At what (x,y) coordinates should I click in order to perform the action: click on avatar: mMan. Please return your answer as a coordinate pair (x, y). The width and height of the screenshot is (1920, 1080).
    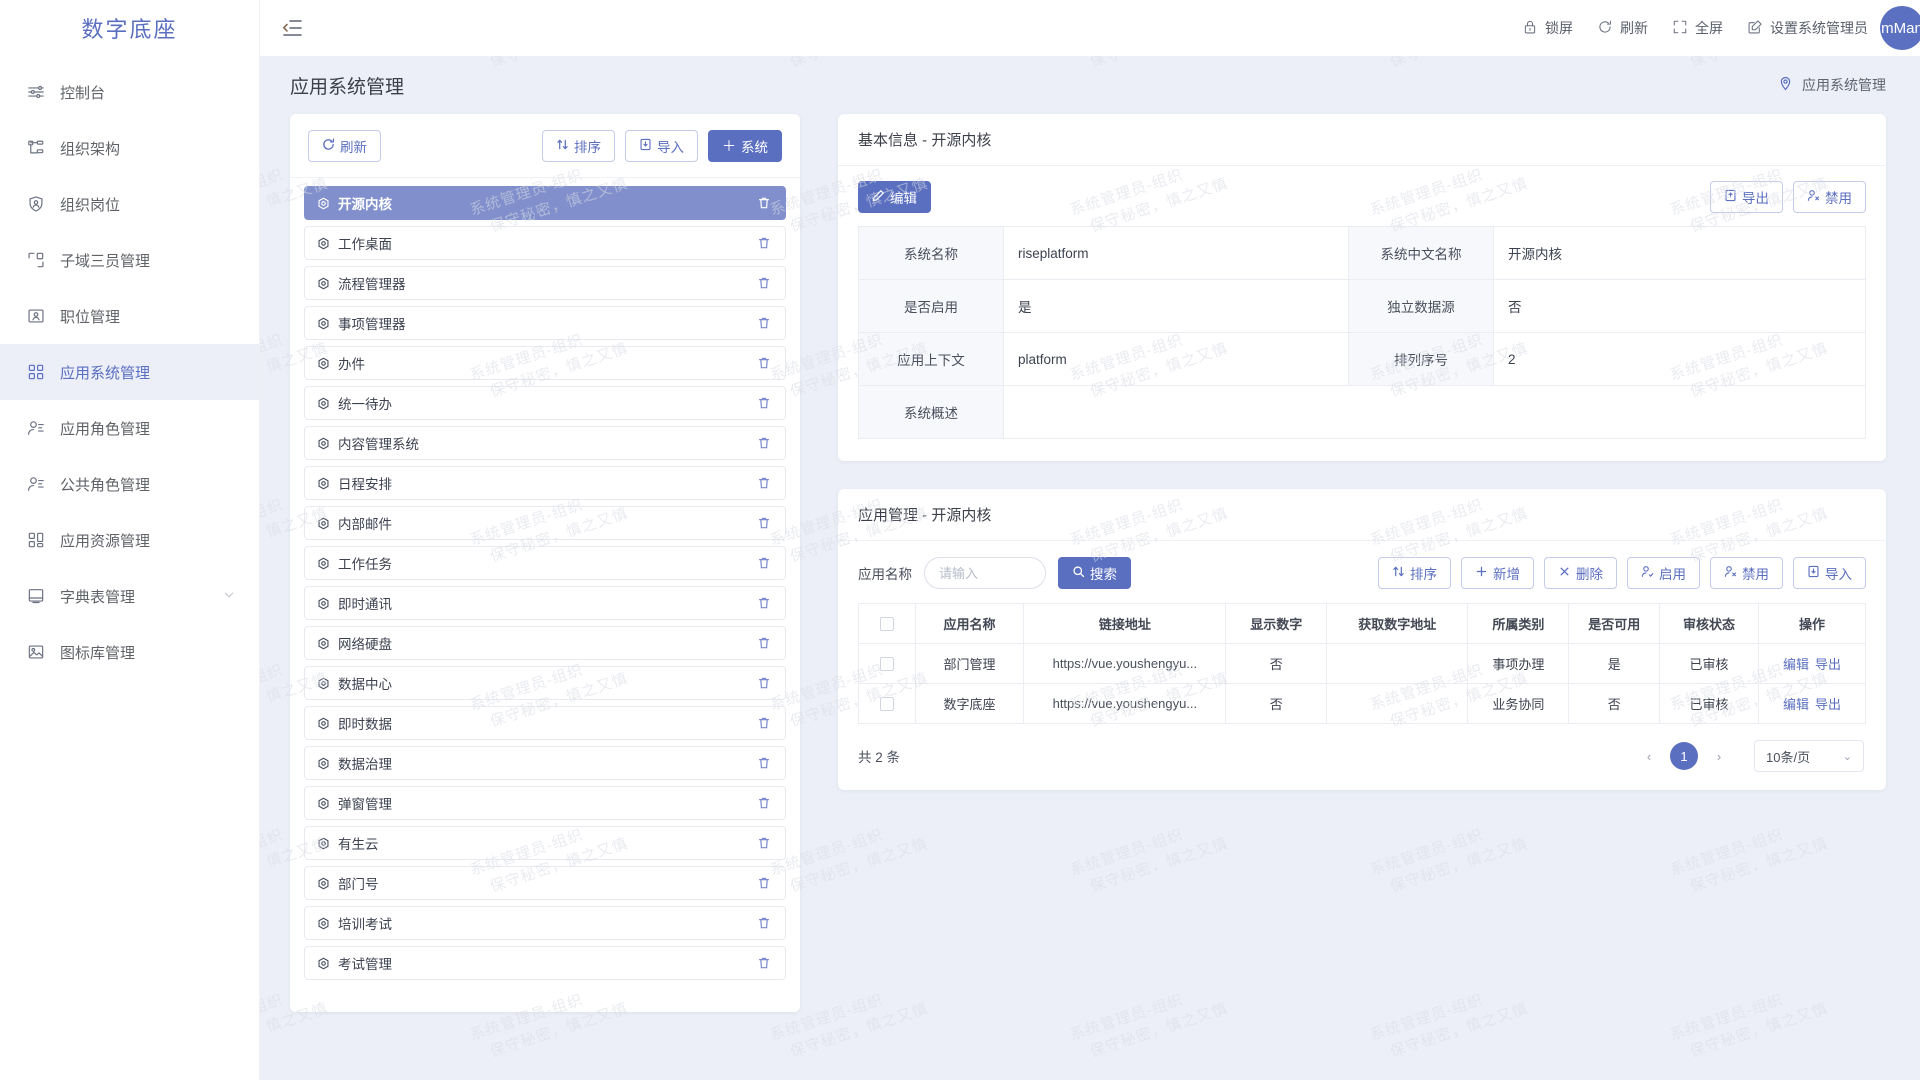
    Looking at the image, I should click on (1900, 28).